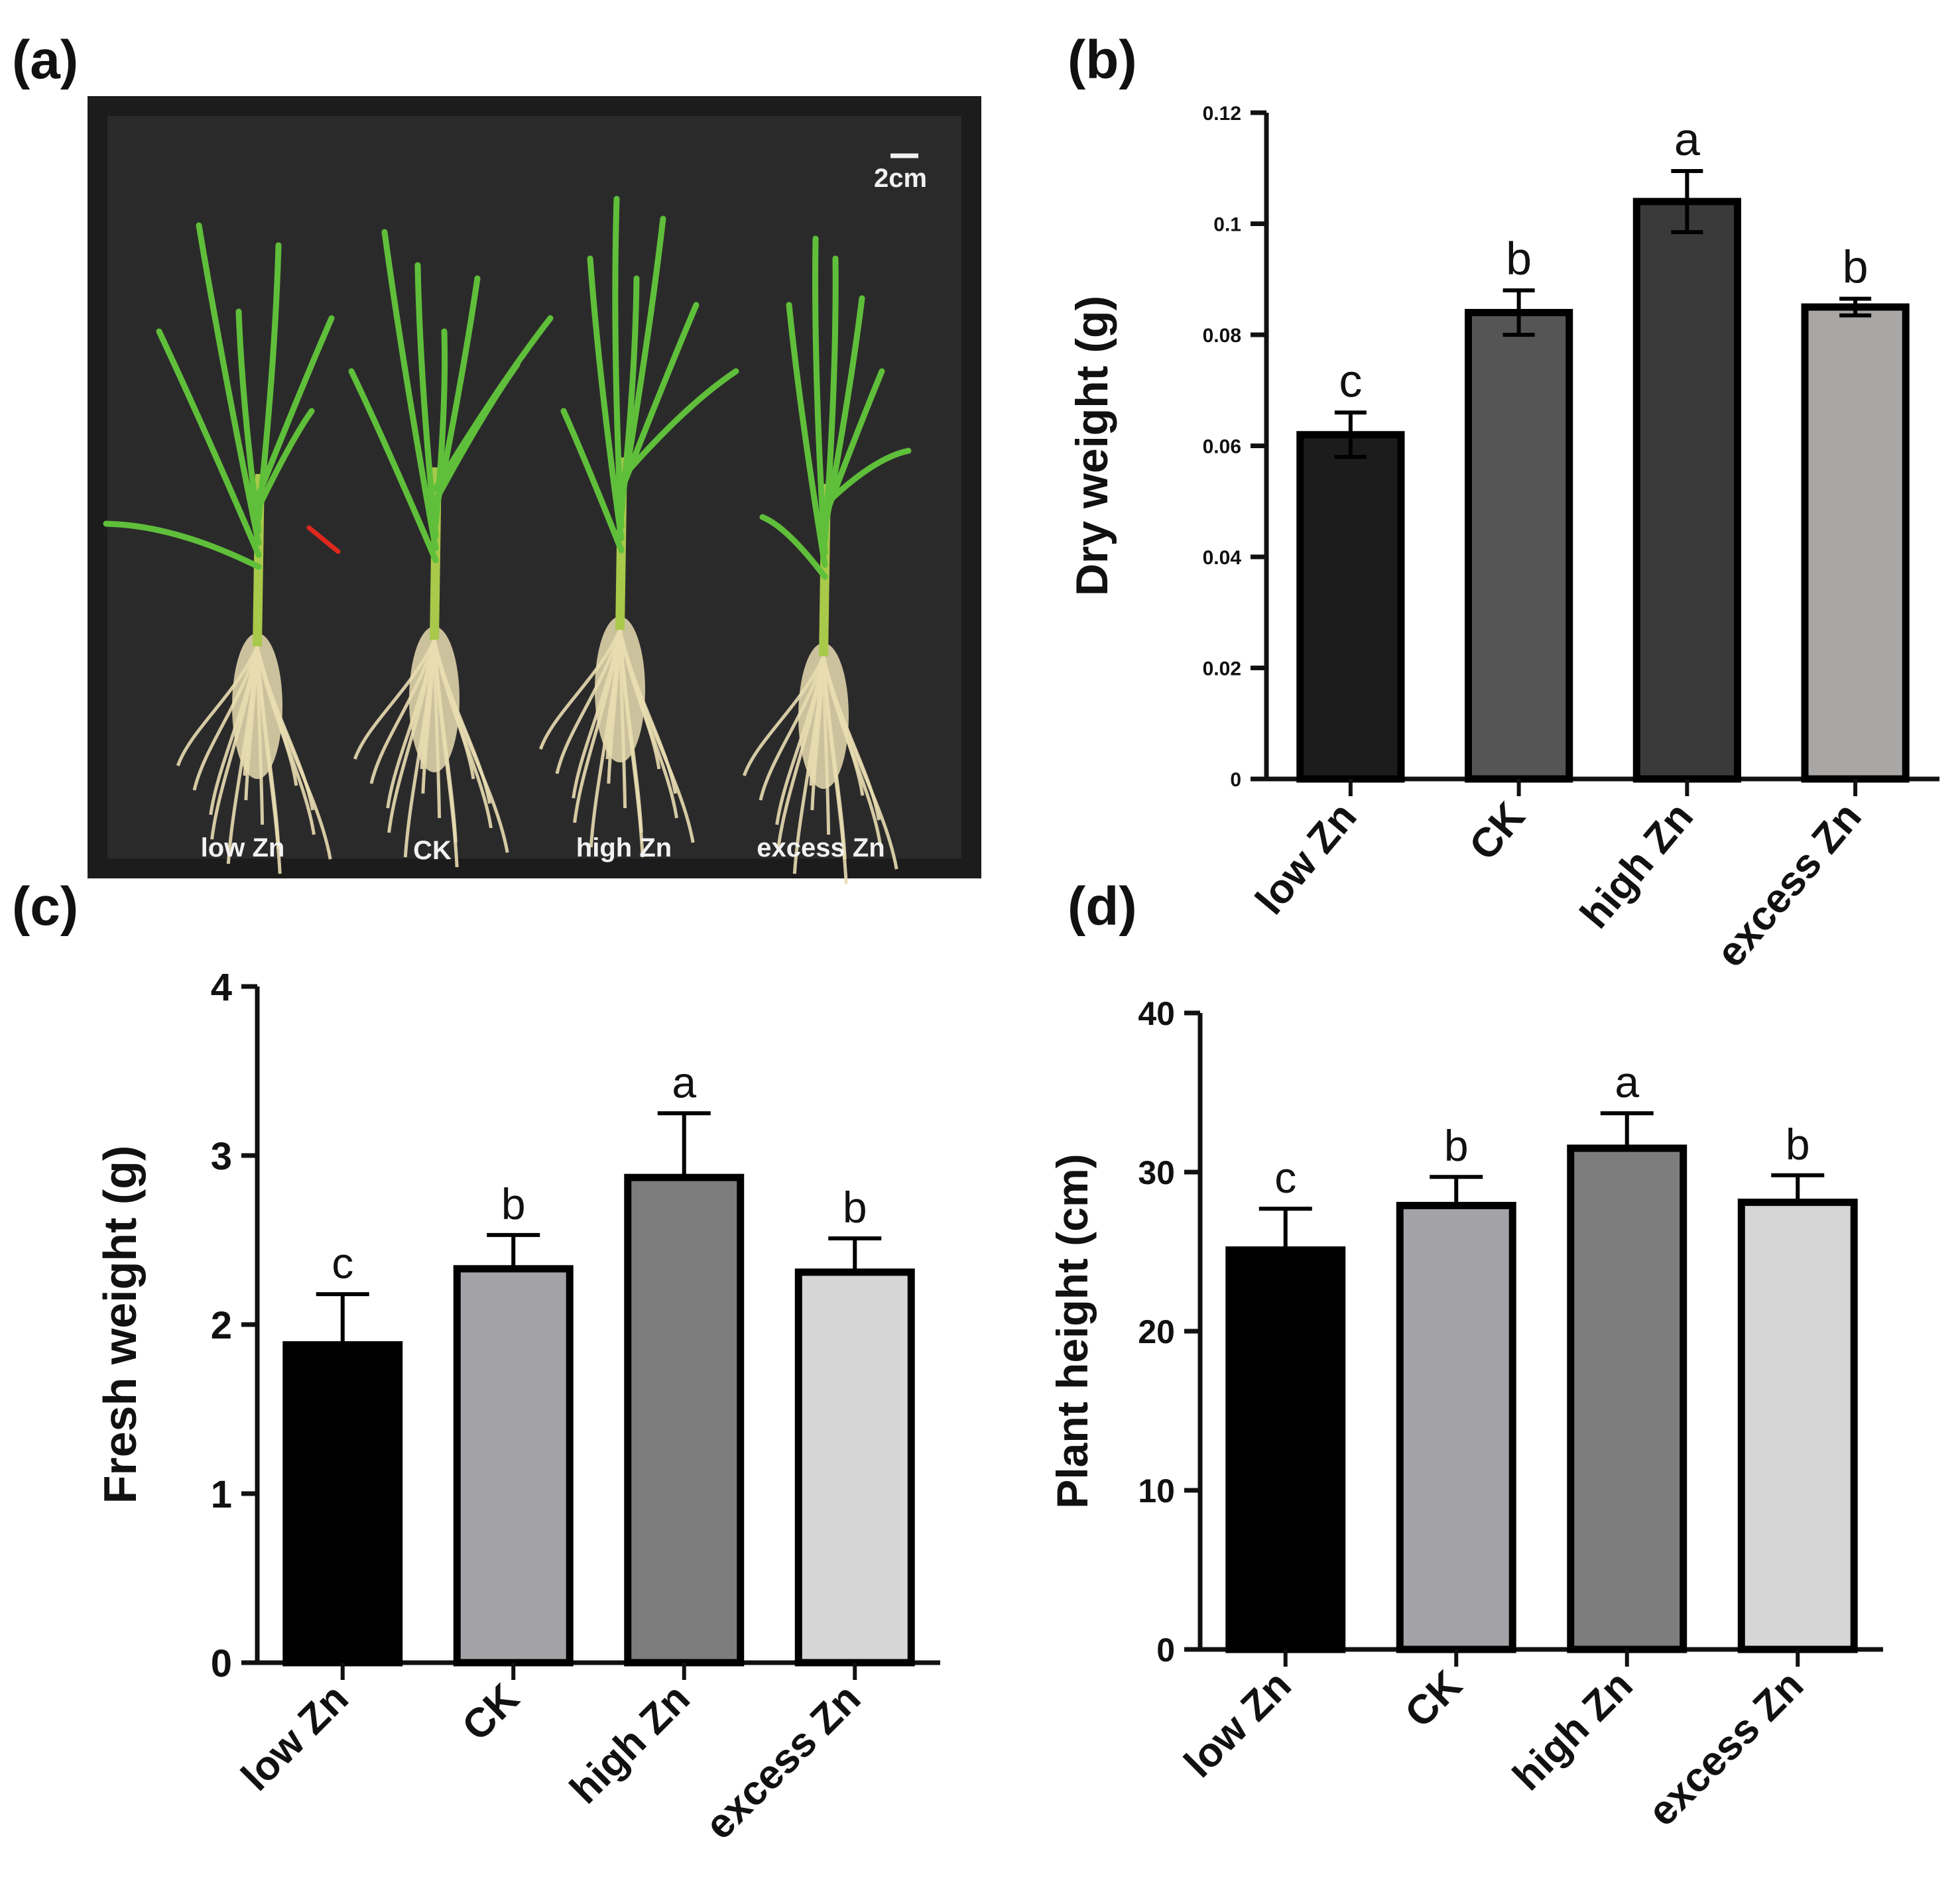 The image size is (1960, 1902). What do you see at coordinates (1157, 1331) in the screenshot?
I see `y-tick-label: 20` at bounding box center [1157, 1331].